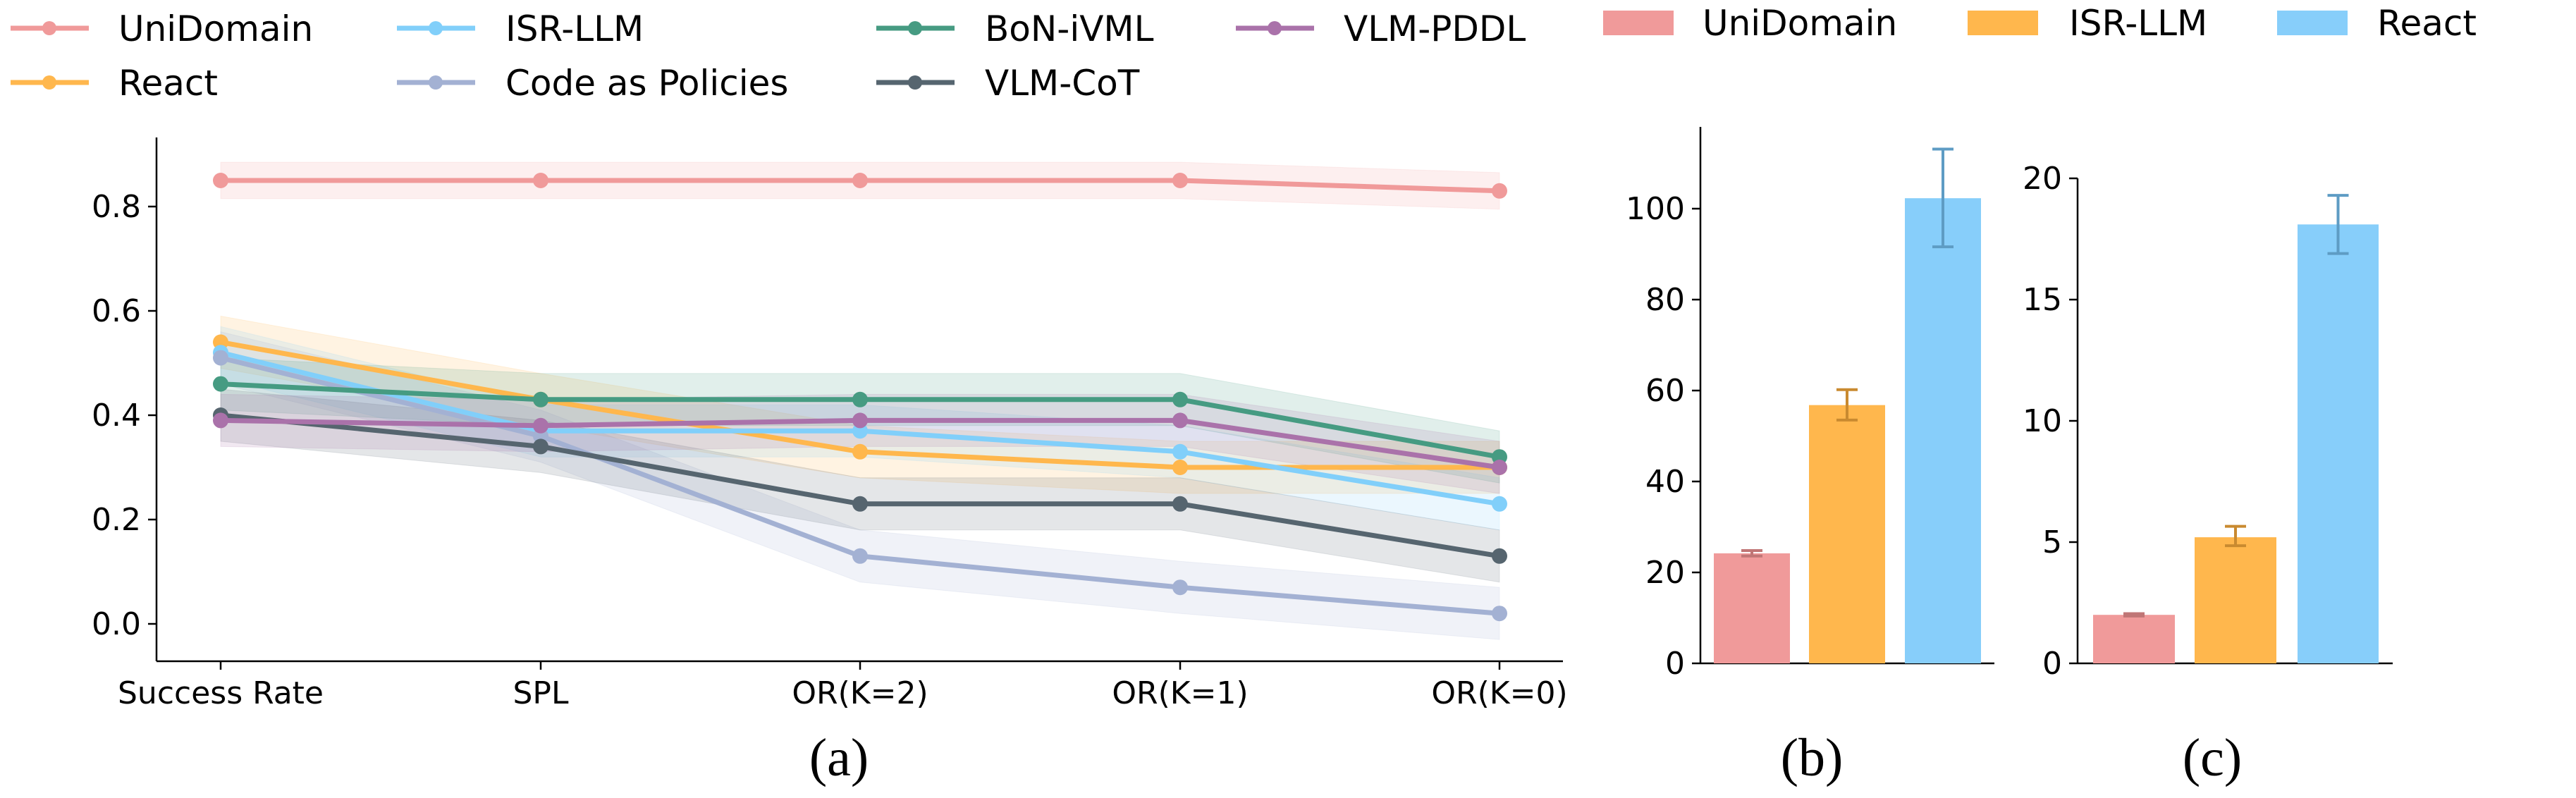 Image resolution: width=2576 pixels, height=798 pixels. I want to click on y-tick-label: 0.2, so click(116, 520).